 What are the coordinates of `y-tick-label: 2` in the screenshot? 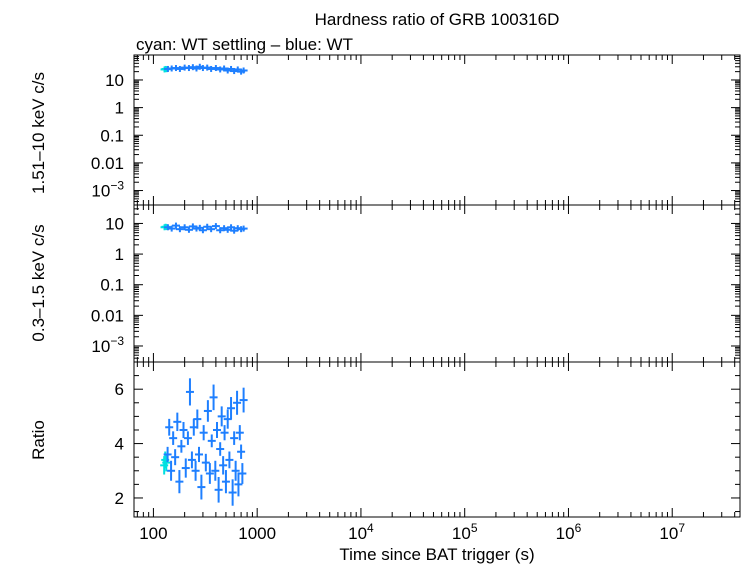 It's located at (119, 498).